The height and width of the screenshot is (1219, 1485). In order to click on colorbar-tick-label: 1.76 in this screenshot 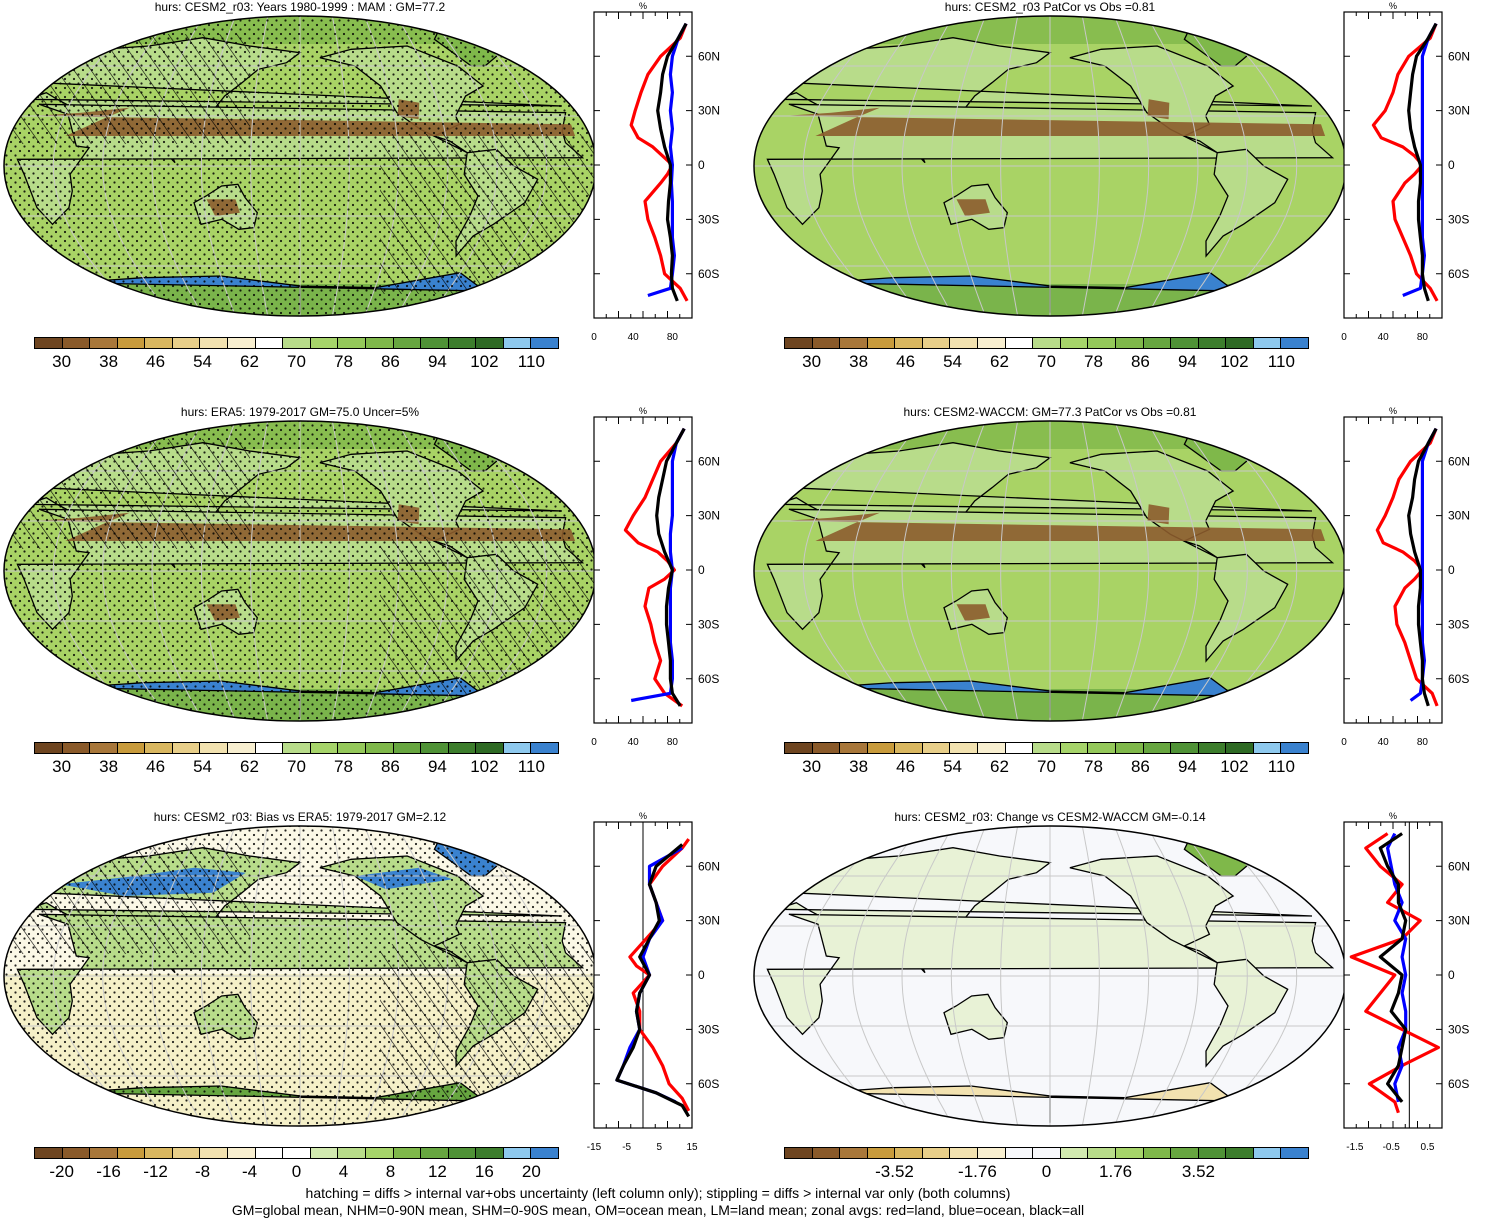, I will do `click(1116, 1171)`.